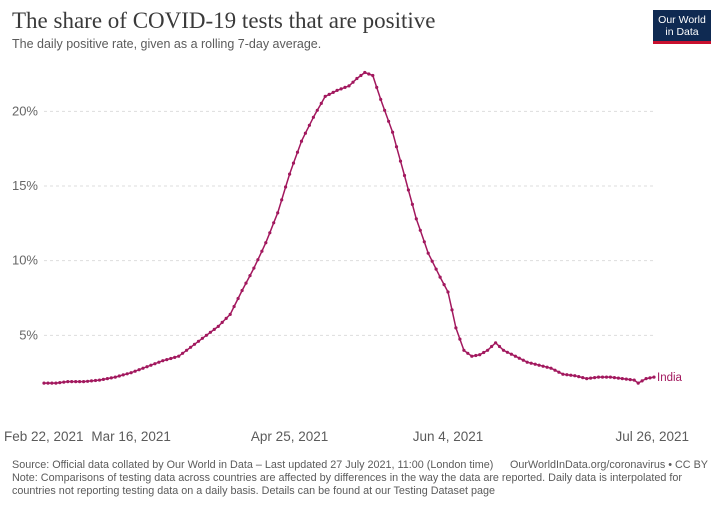 This screenshot has width=720, height=508. What do you see at coordinates (682, 27) in the screenshot?
I see `owid-logo: Our World in Data` at bounding box center [682, 27].